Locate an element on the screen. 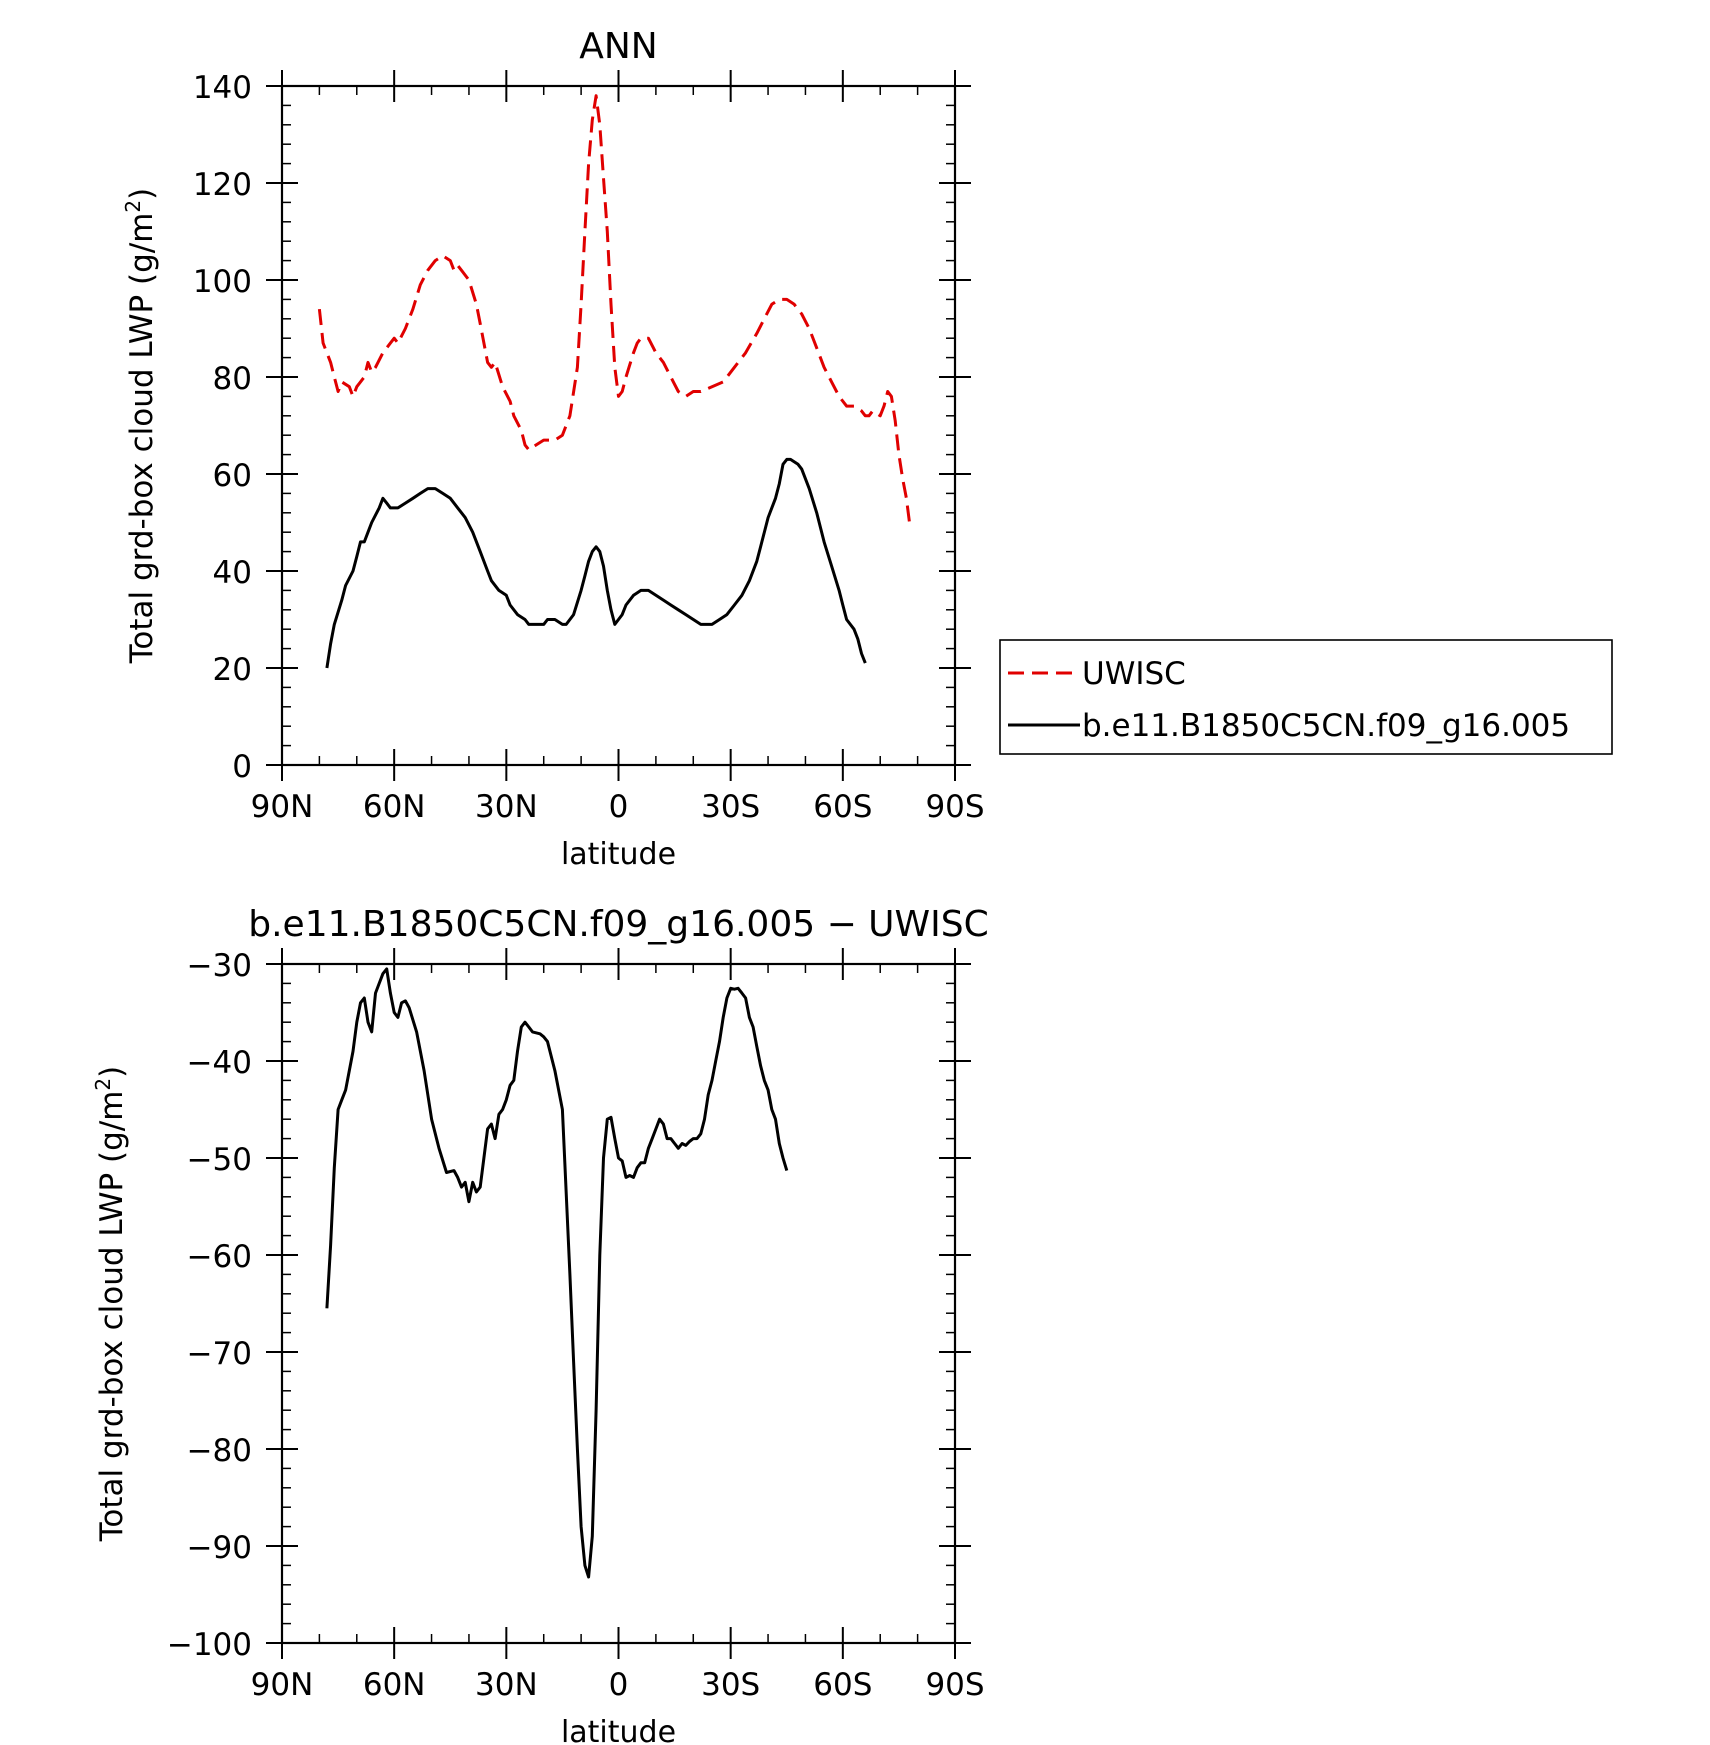 The width and height of the screenshot is (1710, 1745). y-tick-label: −50 is located at coordinates (219, 1160).